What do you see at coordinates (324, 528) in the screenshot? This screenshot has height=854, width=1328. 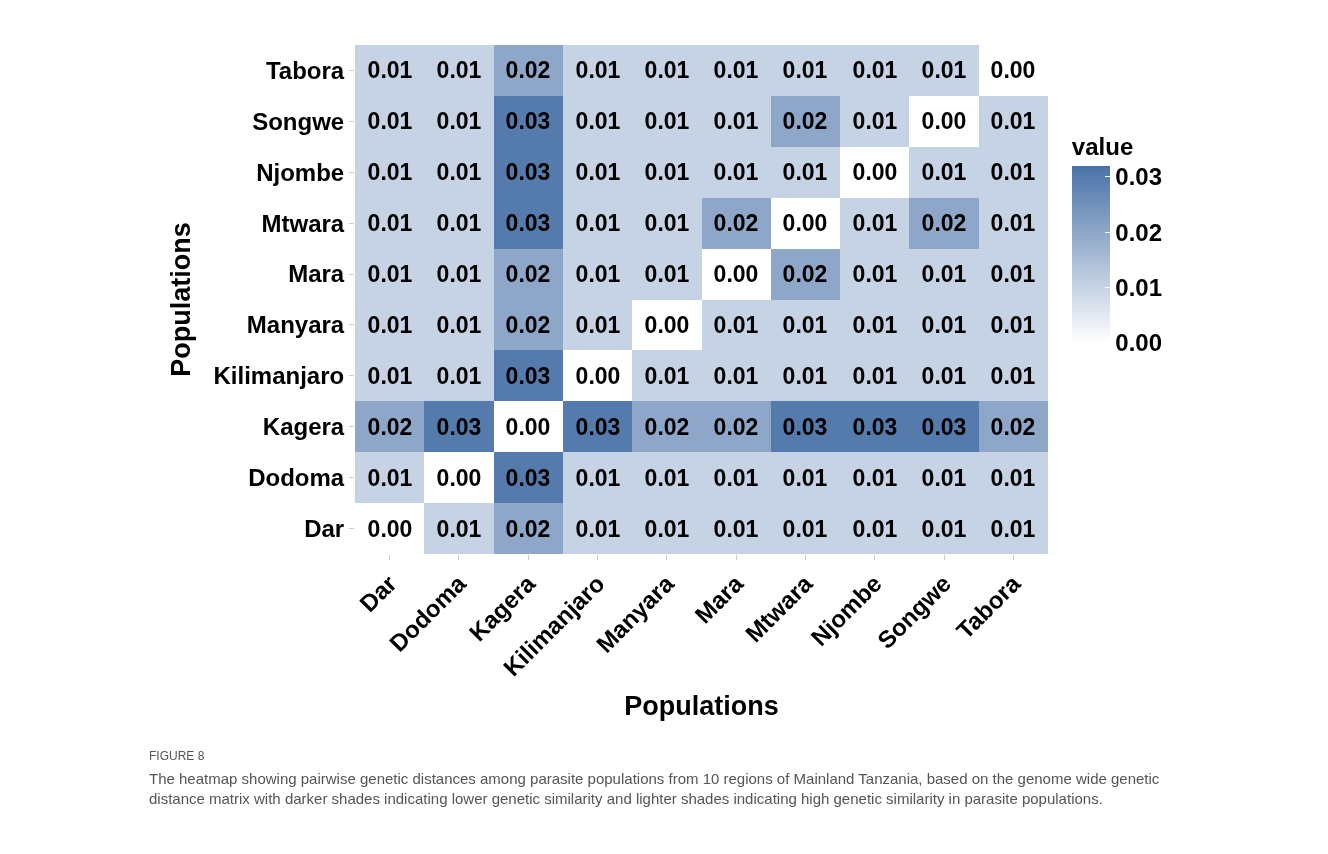 I see `y-tick-label: Dar` at bounding box center [324, 528].